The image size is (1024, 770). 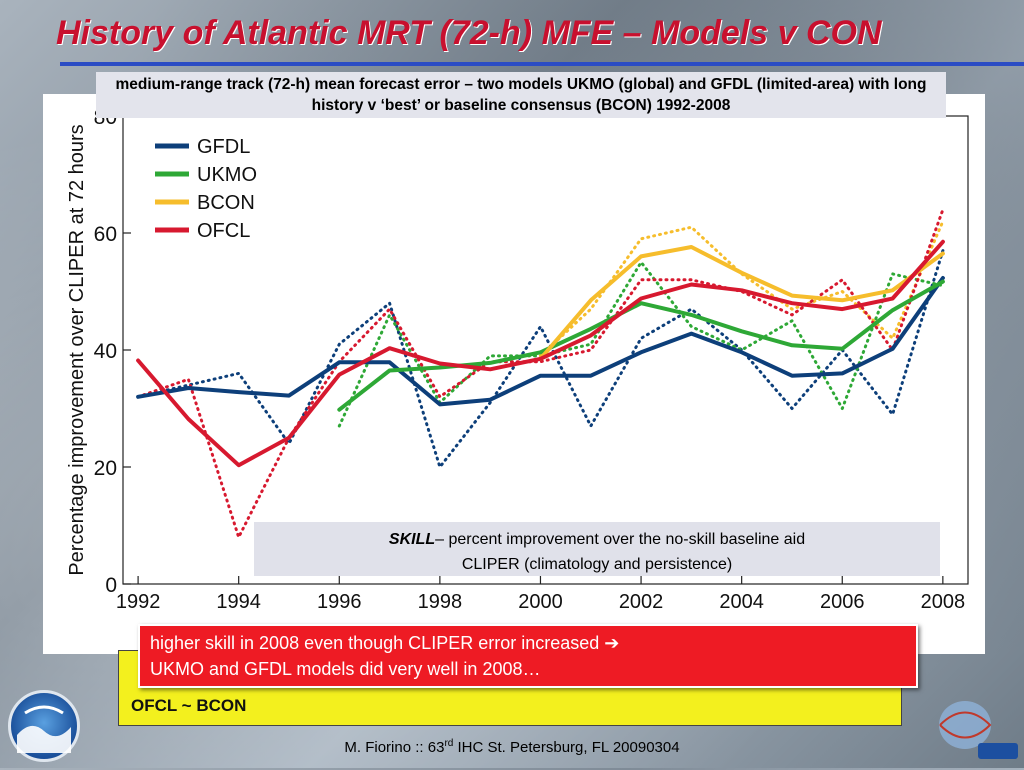 What do you see at coordinates (842, 602) in the screenshot?
I see `x-tick-label: 2006` at bounding box center [842, 602].